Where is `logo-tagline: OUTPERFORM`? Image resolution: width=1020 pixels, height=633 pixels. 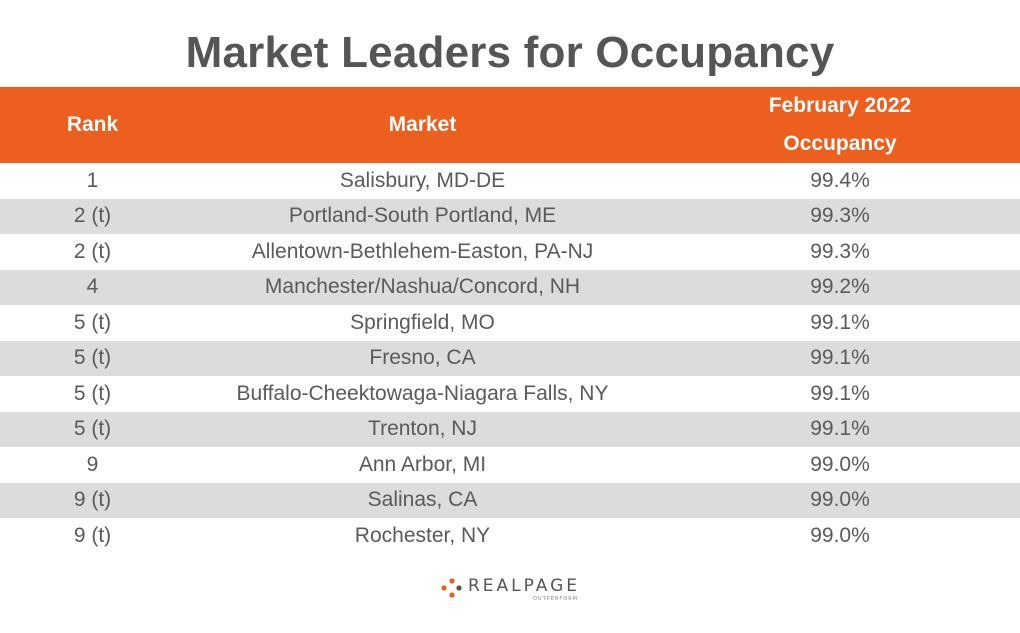 logo-tagline: OUTPERFORM is located at coordinates (556, 599).